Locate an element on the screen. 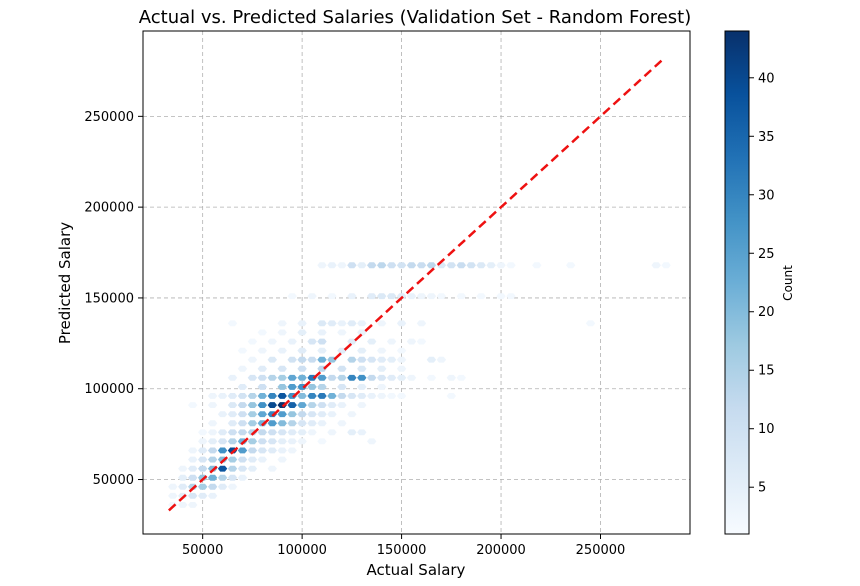 Image resolution: width=860 pixels, height=586 pixels. y-tick-label-2: 150000 is located at coordinates (109, 298).